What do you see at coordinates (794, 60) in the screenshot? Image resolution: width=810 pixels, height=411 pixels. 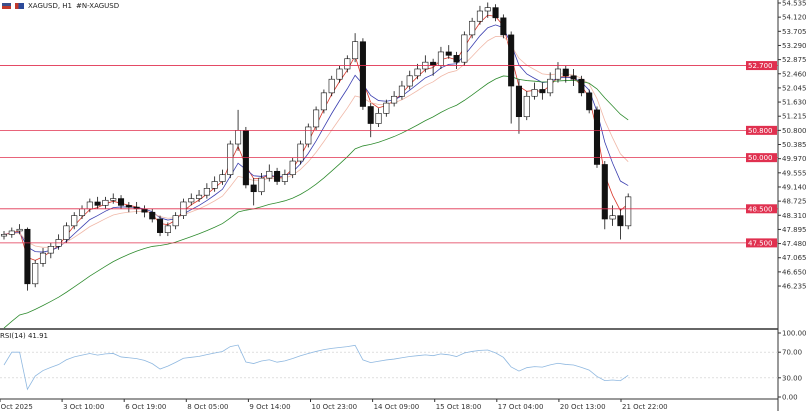 I see `price-tick-label: 52.875` at bounding box center [794, 60].